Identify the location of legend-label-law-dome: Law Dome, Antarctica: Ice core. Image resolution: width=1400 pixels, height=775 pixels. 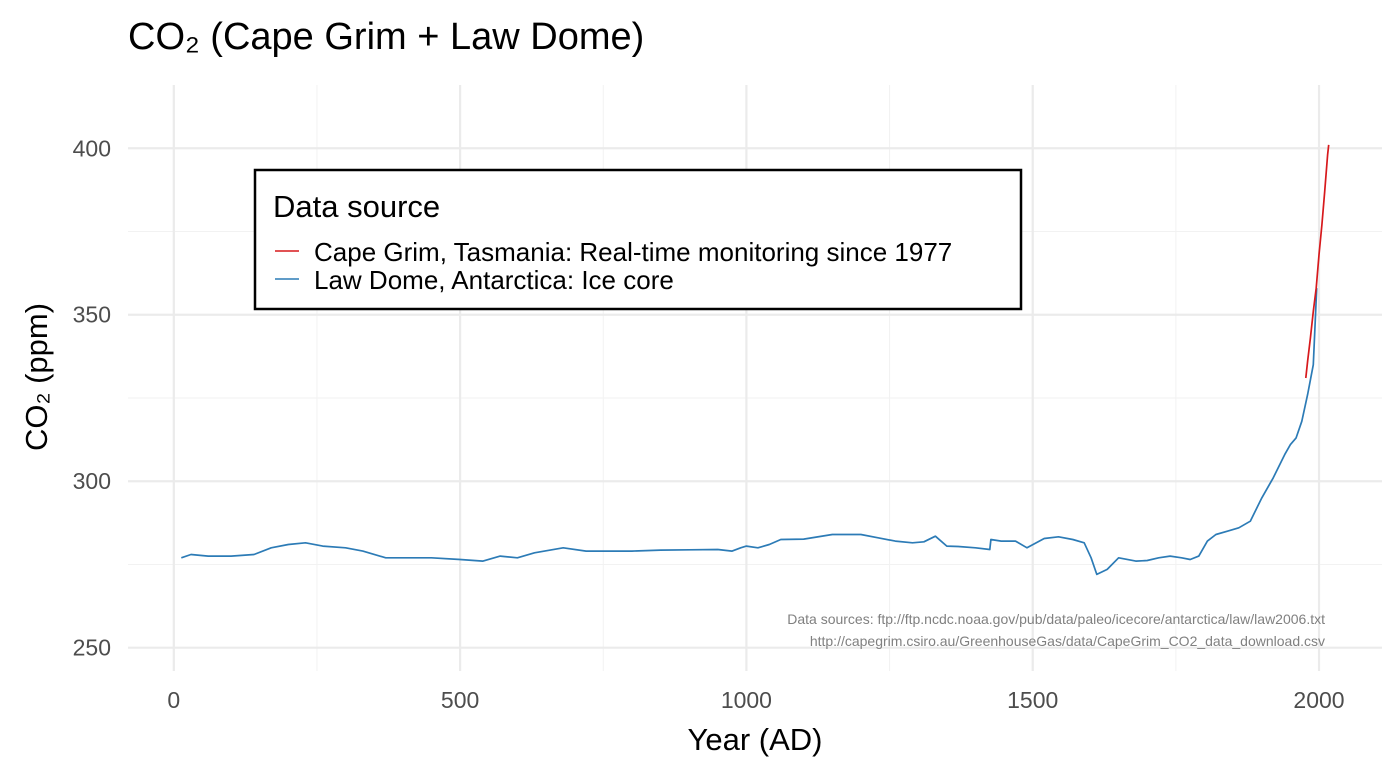
(494, 280).